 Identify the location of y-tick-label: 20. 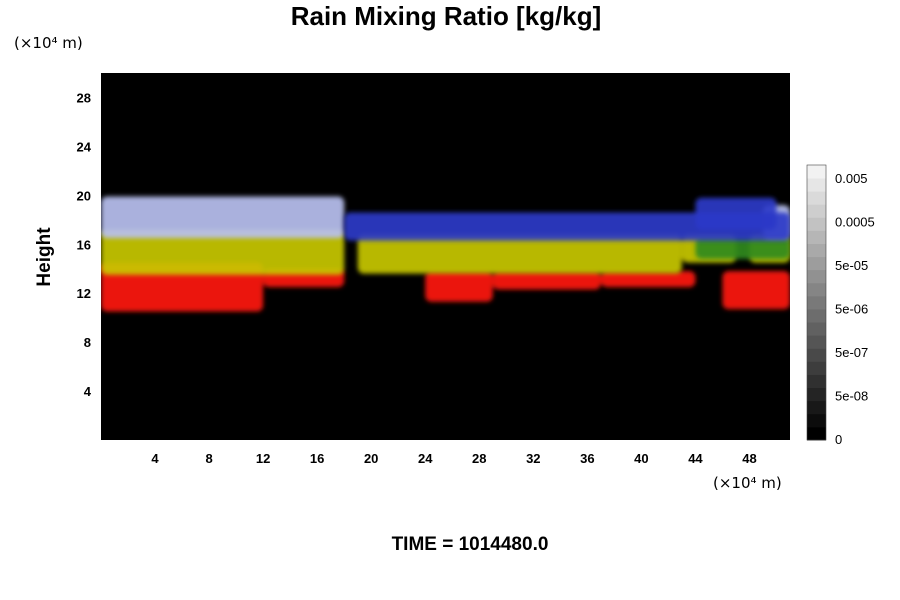
(84, 195).